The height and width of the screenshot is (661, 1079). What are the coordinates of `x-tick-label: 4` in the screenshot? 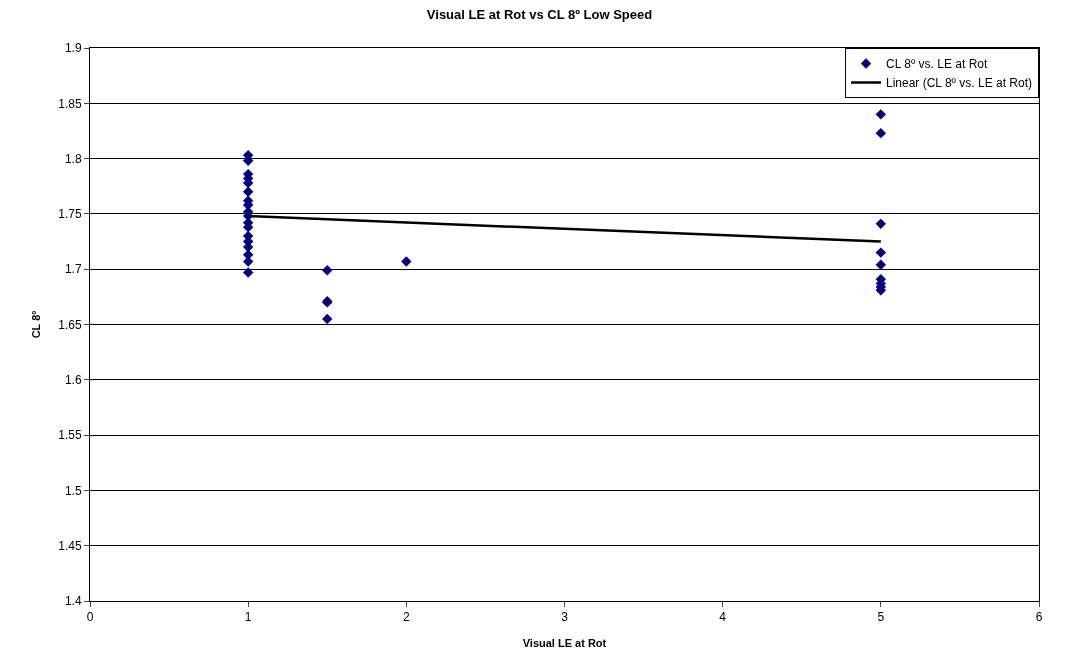 It's located at (723, 617).